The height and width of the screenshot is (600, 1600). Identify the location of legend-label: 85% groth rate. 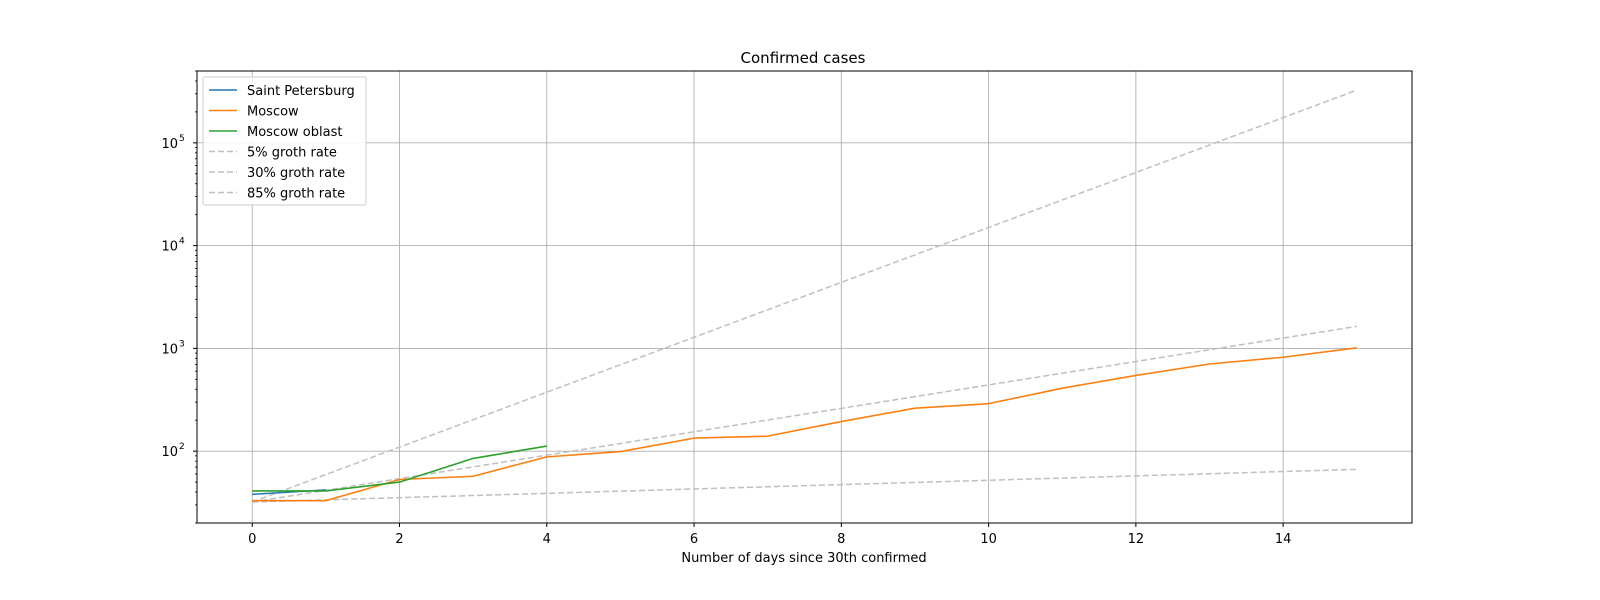
(296, 194).